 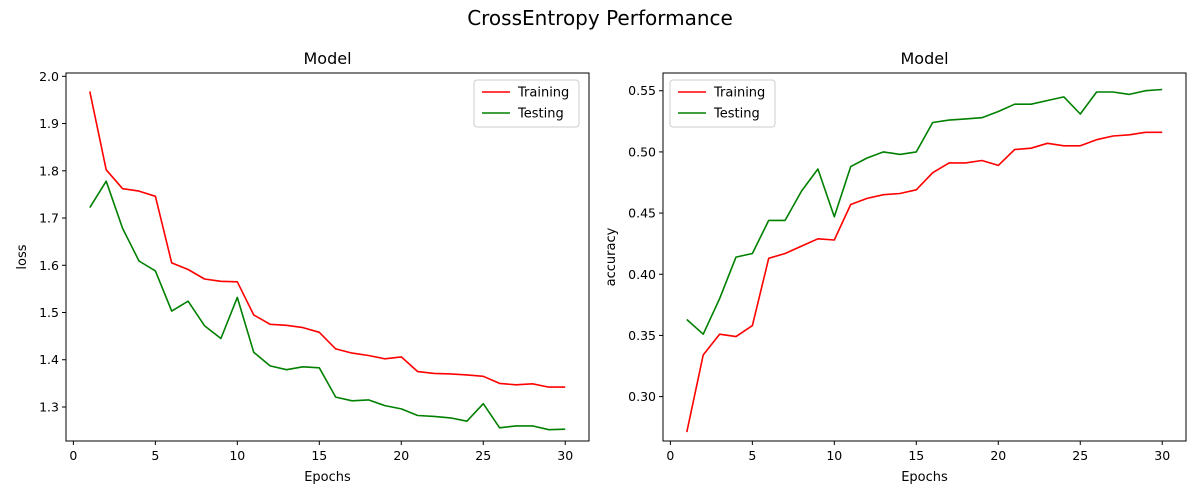 What do you see at coordinates (642, 274) in the screenshot?
I see `accuracy-y-tick-label: 0.40` at bounding box center [642, 274].